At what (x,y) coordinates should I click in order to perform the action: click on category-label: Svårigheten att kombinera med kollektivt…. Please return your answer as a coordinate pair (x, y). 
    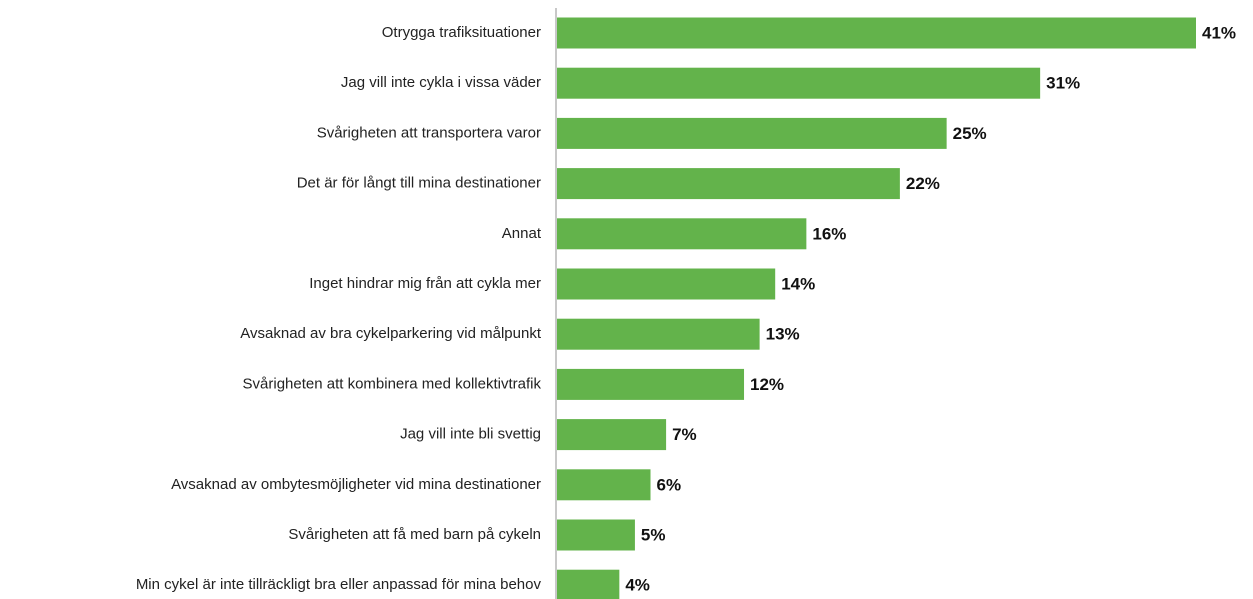
    Looking at the image, I should click on (392, 383).